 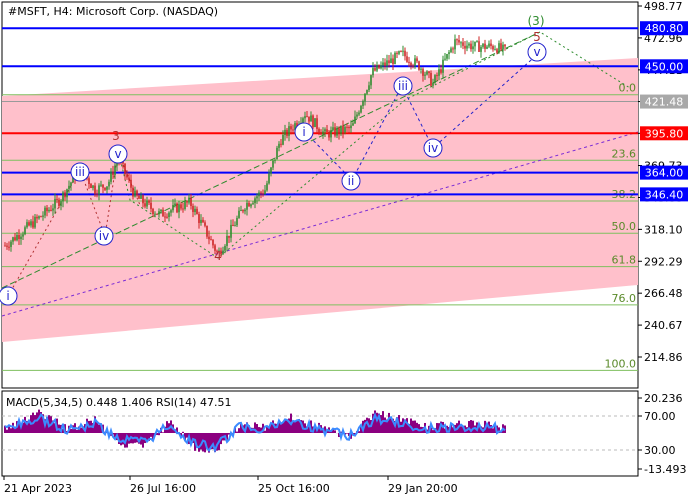 I want to click on price-tick-label-10: 240.67, so click(x=663, y=325).